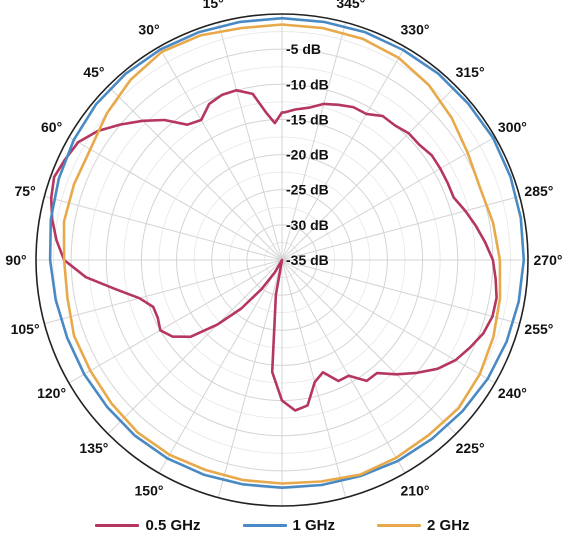  What do you see at coordinates (148, 30) in the screenshot?
I see `angle-tick-label: 30°` at bounding box center [148, 30].